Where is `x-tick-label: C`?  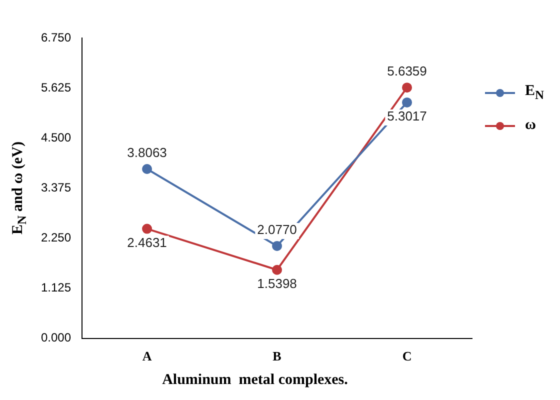 x-tick-label: C is located at coordinates (407, 356).